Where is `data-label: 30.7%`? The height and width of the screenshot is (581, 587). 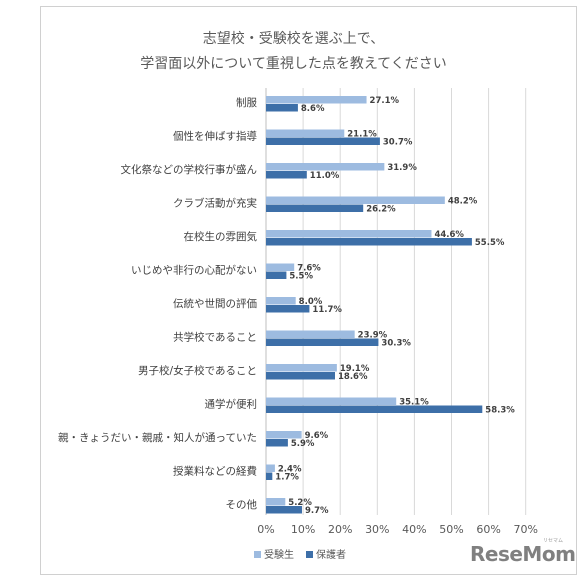
data-label: 30.7% is located at coordinates (398, 143).